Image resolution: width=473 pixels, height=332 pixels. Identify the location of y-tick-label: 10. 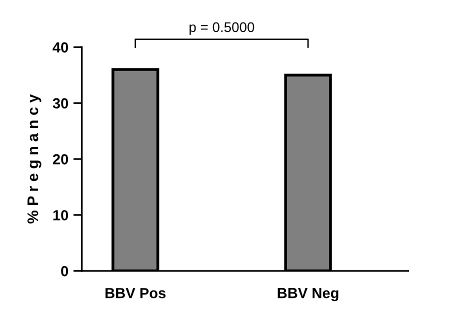
(60, 215).